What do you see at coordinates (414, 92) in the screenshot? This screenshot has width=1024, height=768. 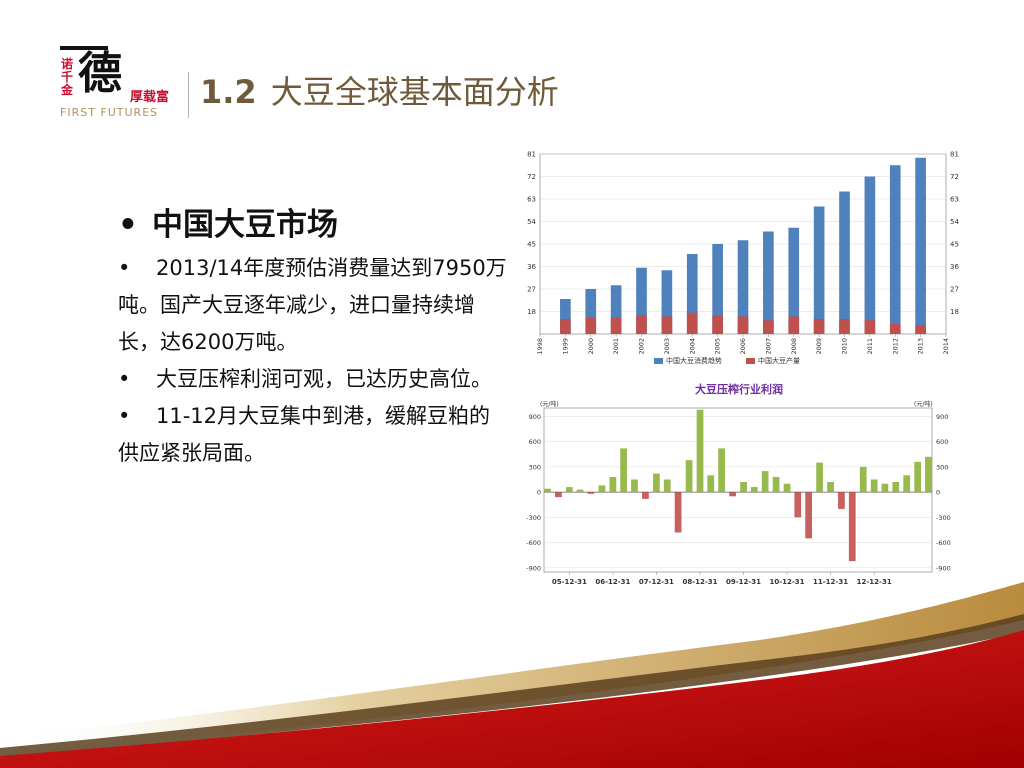 I see `slide-title-text: 大豆全球基本面分析` at bounding box center [414, 92].